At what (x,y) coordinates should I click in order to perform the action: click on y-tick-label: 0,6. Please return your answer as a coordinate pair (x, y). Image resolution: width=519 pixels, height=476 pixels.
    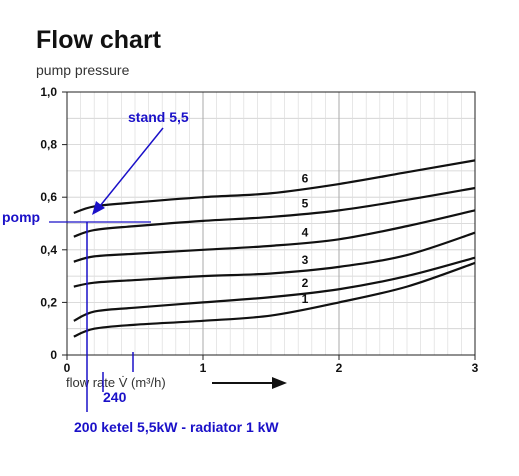
    Looking at the image, I should click on (48, 197).